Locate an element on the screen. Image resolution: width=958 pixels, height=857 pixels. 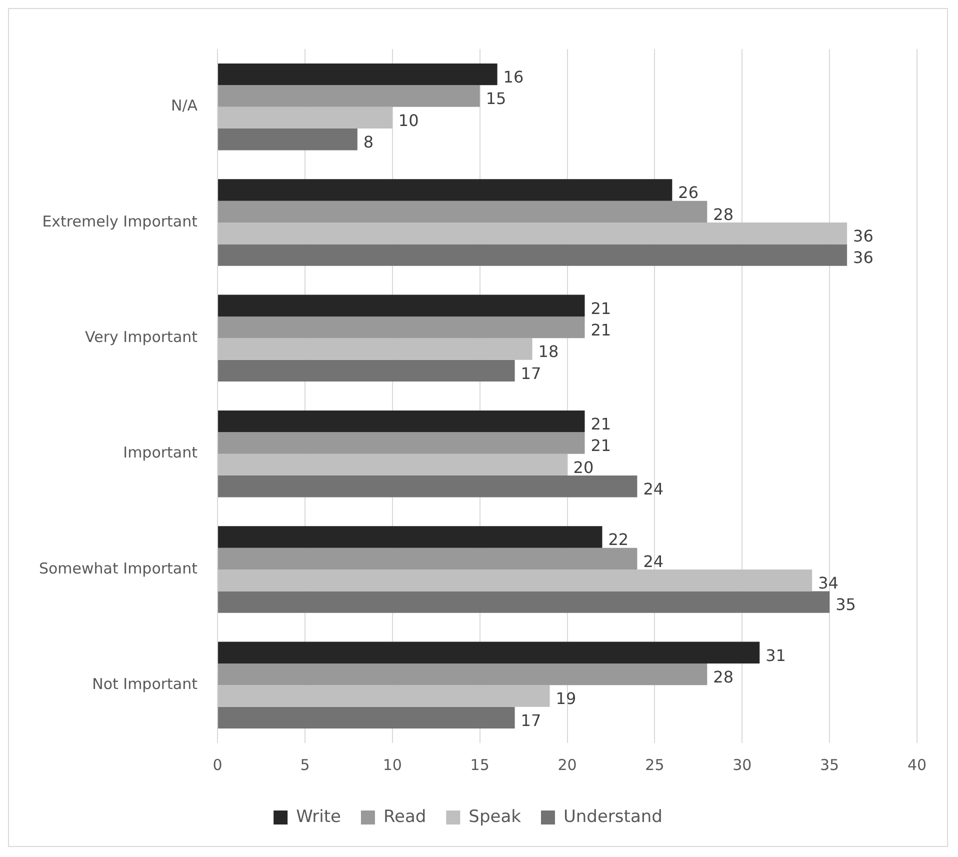
legend-label: Understand is located at coordinates (612, 816).